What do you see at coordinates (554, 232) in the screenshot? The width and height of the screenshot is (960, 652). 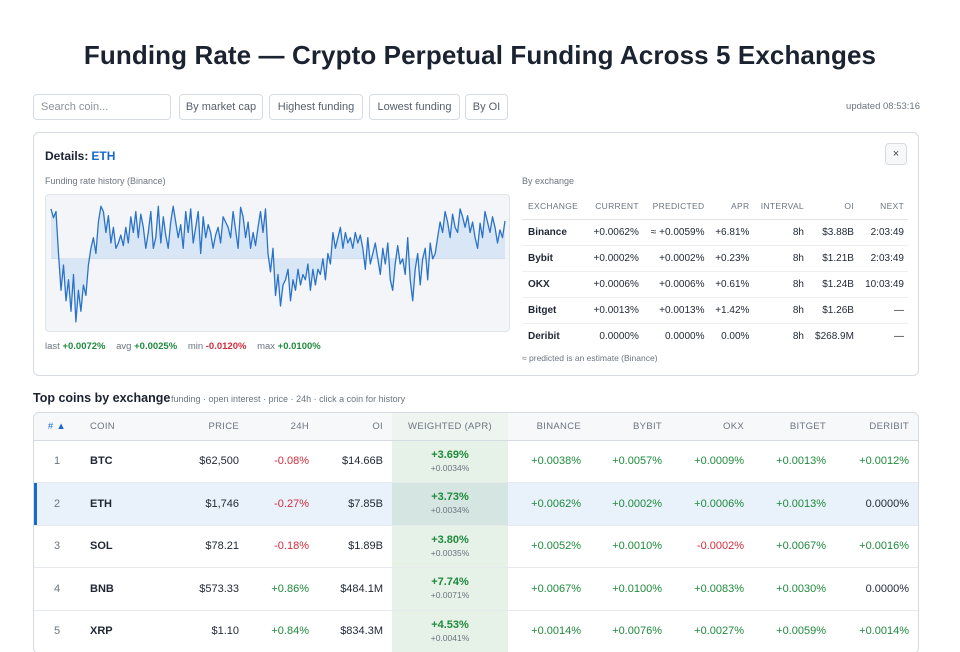 I see `exchange-name: Binance` at bounding box center [554, 232].